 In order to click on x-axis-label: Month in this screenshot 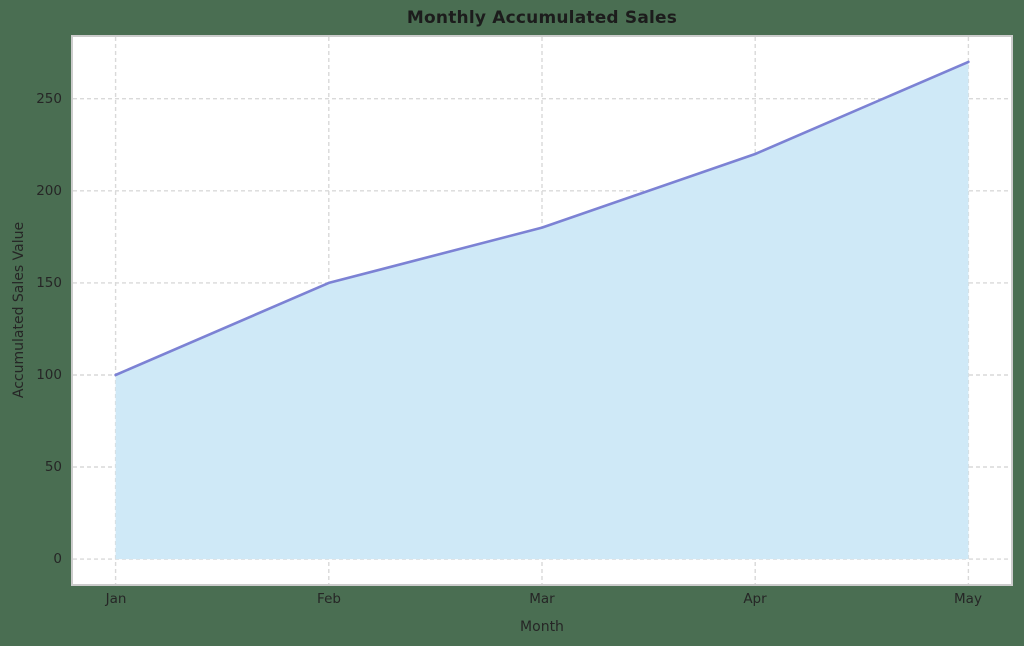, I will do `click(542, 627)`.